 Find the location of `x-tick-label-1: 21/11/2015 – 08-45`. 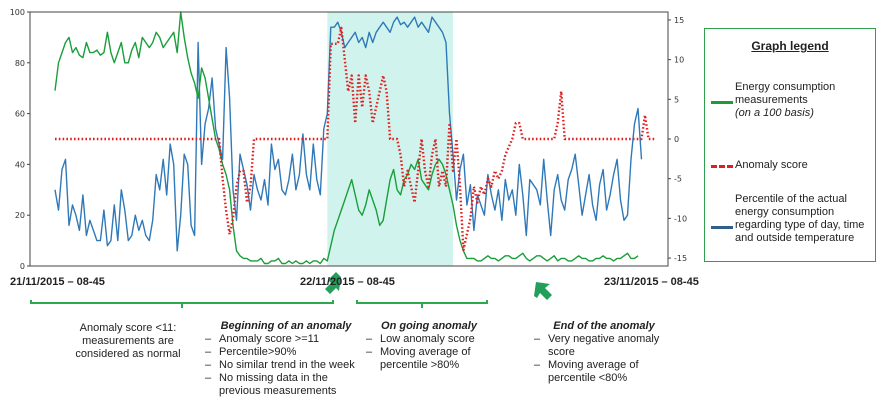

x-tick-label-1: 21/11/2015 – 08-45 is located at coordinates (57, 282).